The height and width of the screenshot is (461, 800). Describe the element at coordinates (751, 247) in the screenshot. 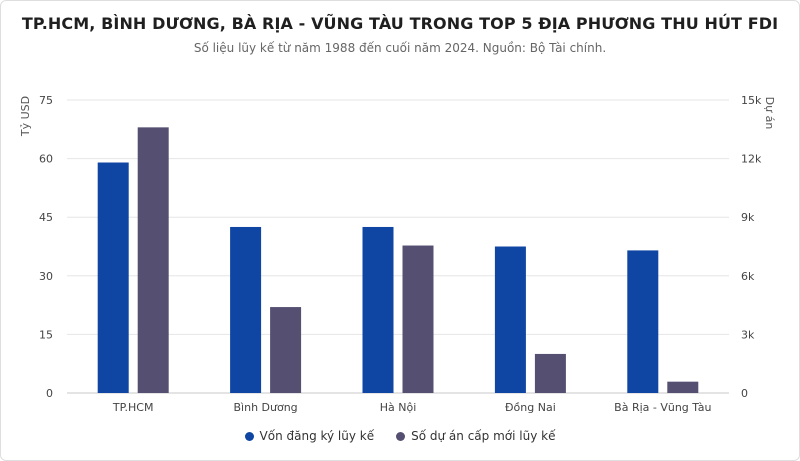

I see `right-axis-ticks: 0 3k 6k 9k 12k 15k` at that location.